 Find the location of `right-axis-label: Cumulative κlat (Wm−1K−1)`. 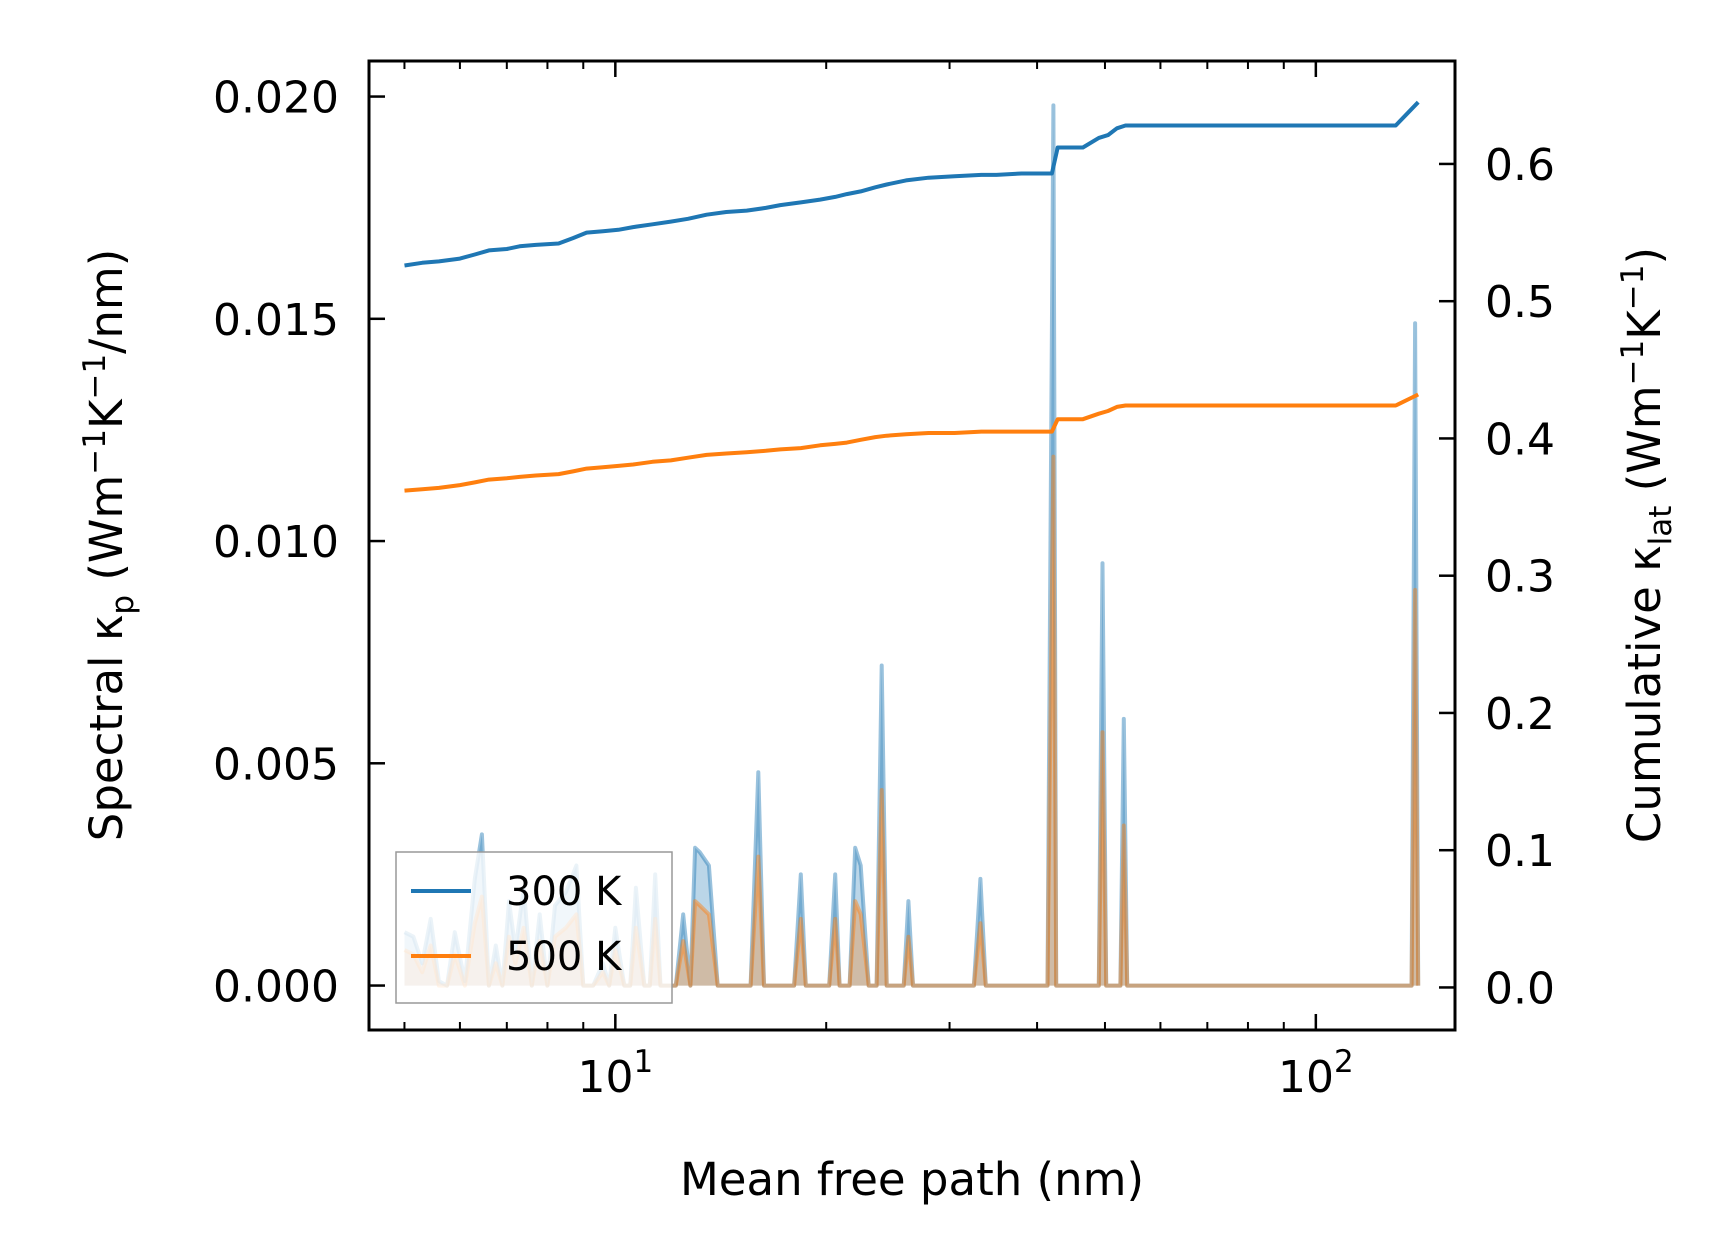

right-axis-label: Cumulative κlat (Wm−1K−1) is located at coordinates (1647, 545).